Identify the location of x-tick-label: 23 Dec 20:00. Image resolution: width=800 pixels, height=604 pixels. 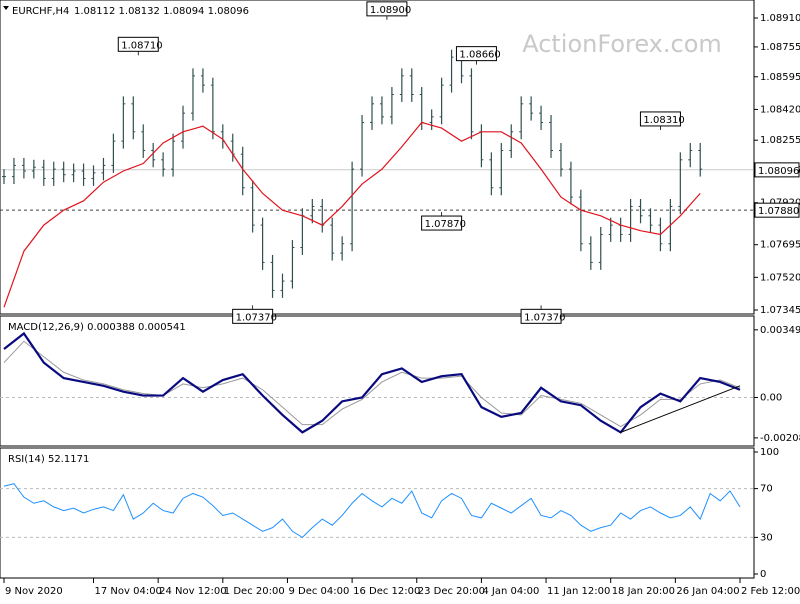
(451, 591).